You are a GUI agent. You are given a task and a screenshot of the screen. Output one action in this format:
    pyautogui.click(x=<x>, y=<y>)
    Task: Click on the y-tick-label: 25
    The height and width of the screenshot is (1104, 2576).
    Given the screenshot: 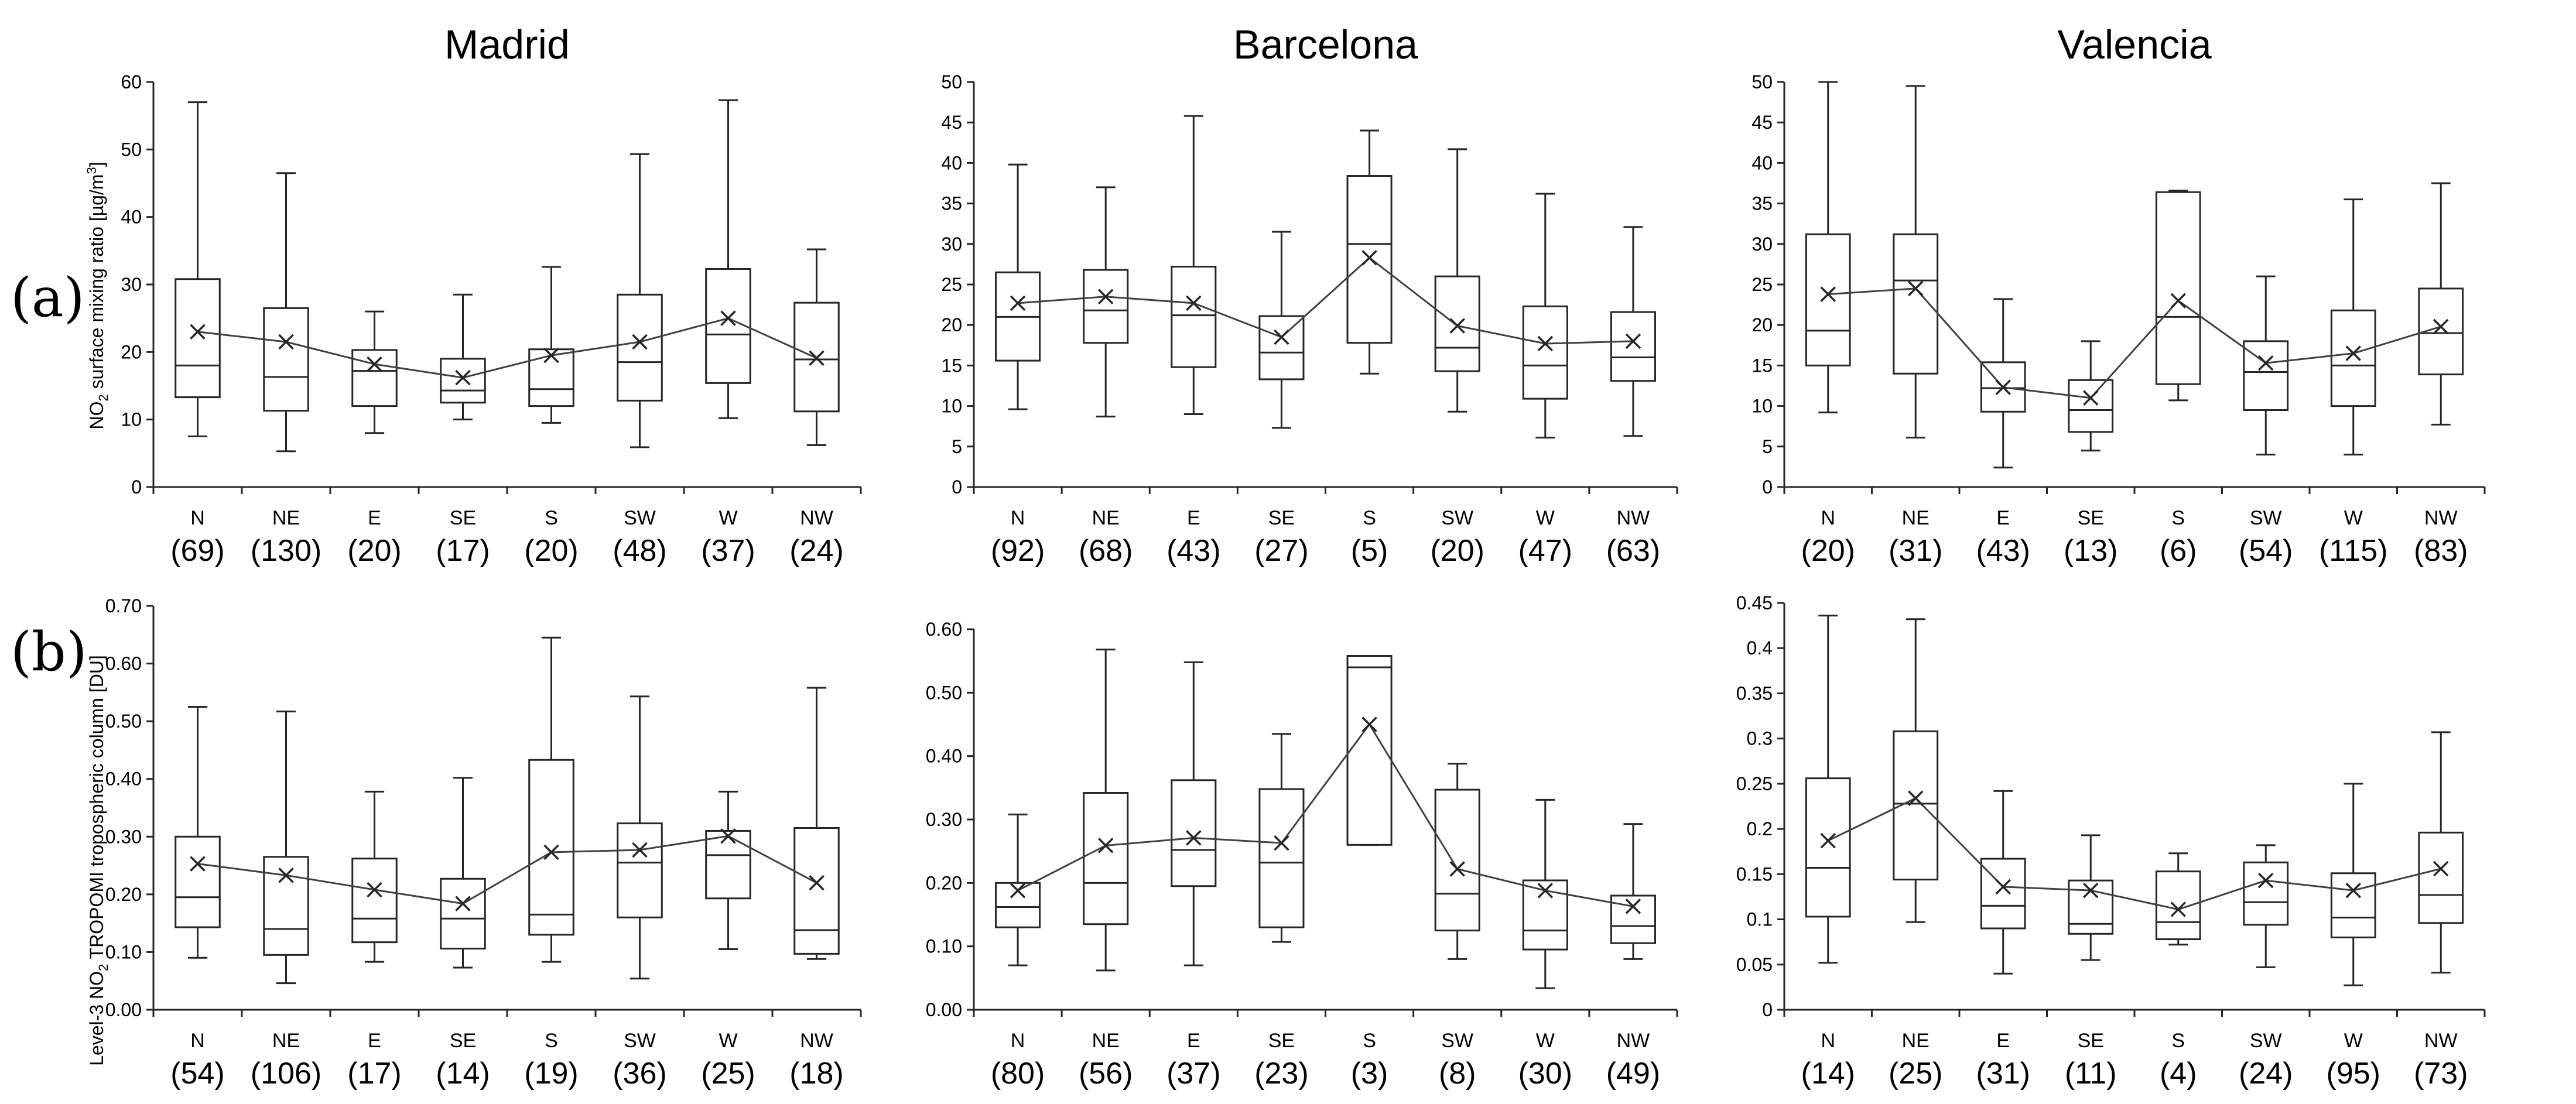 What is the action you would take?
    pyautogui.click(x=1762, y=284)
    